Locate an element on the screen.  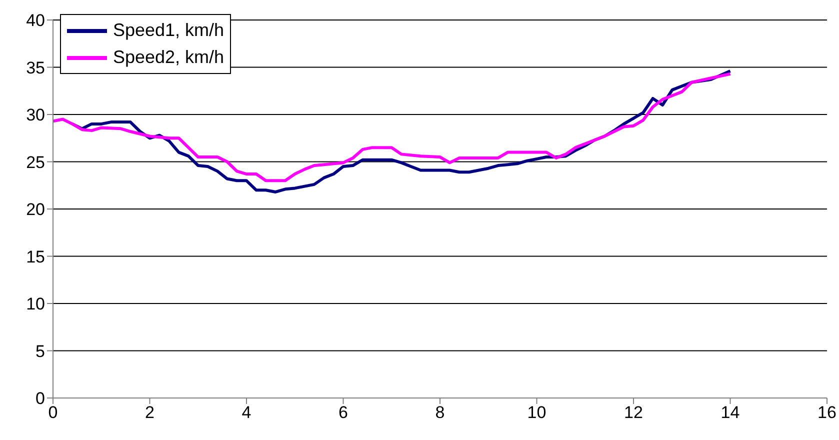
legend-label: Speed1, km/h is located at coordinates (168, 30).